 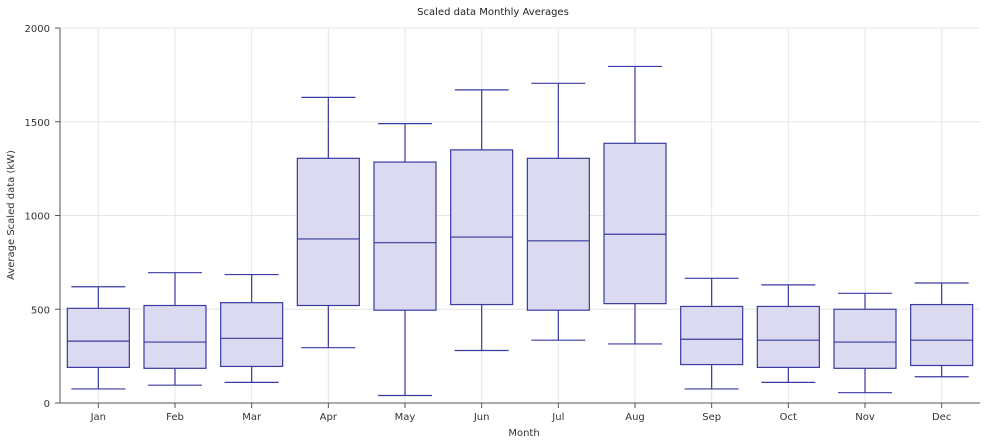 I want to click on box-jun, so click(x=482, y=220).